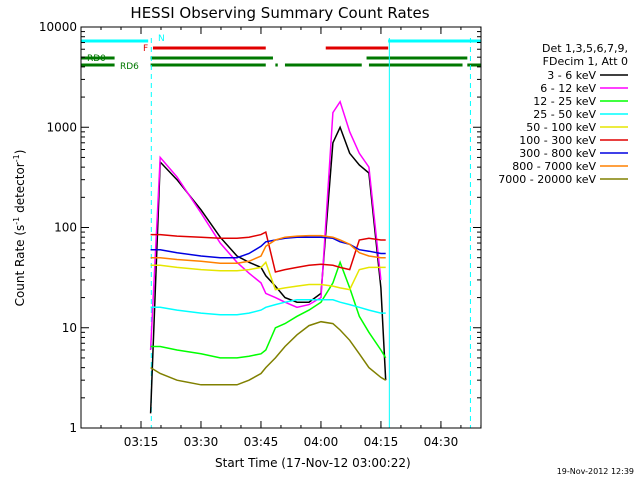 The width and height of the screenshot is (640, 480). What do you see at coordinates (65, 228) in the screenshot?
I see `y-tick-label: 100` at bounding box center [65, 228].